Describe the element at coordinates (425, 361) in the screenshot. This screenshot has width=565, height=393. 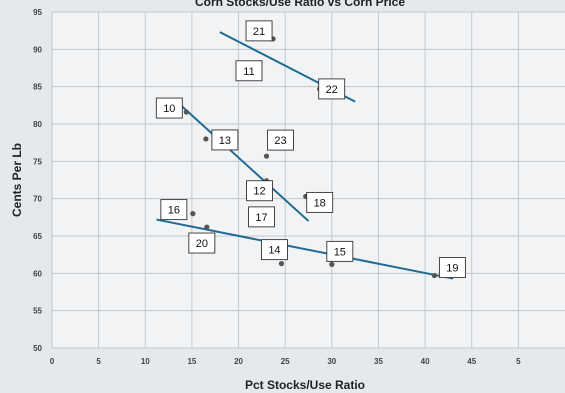
I see `x-tick-label: 40` at that location.